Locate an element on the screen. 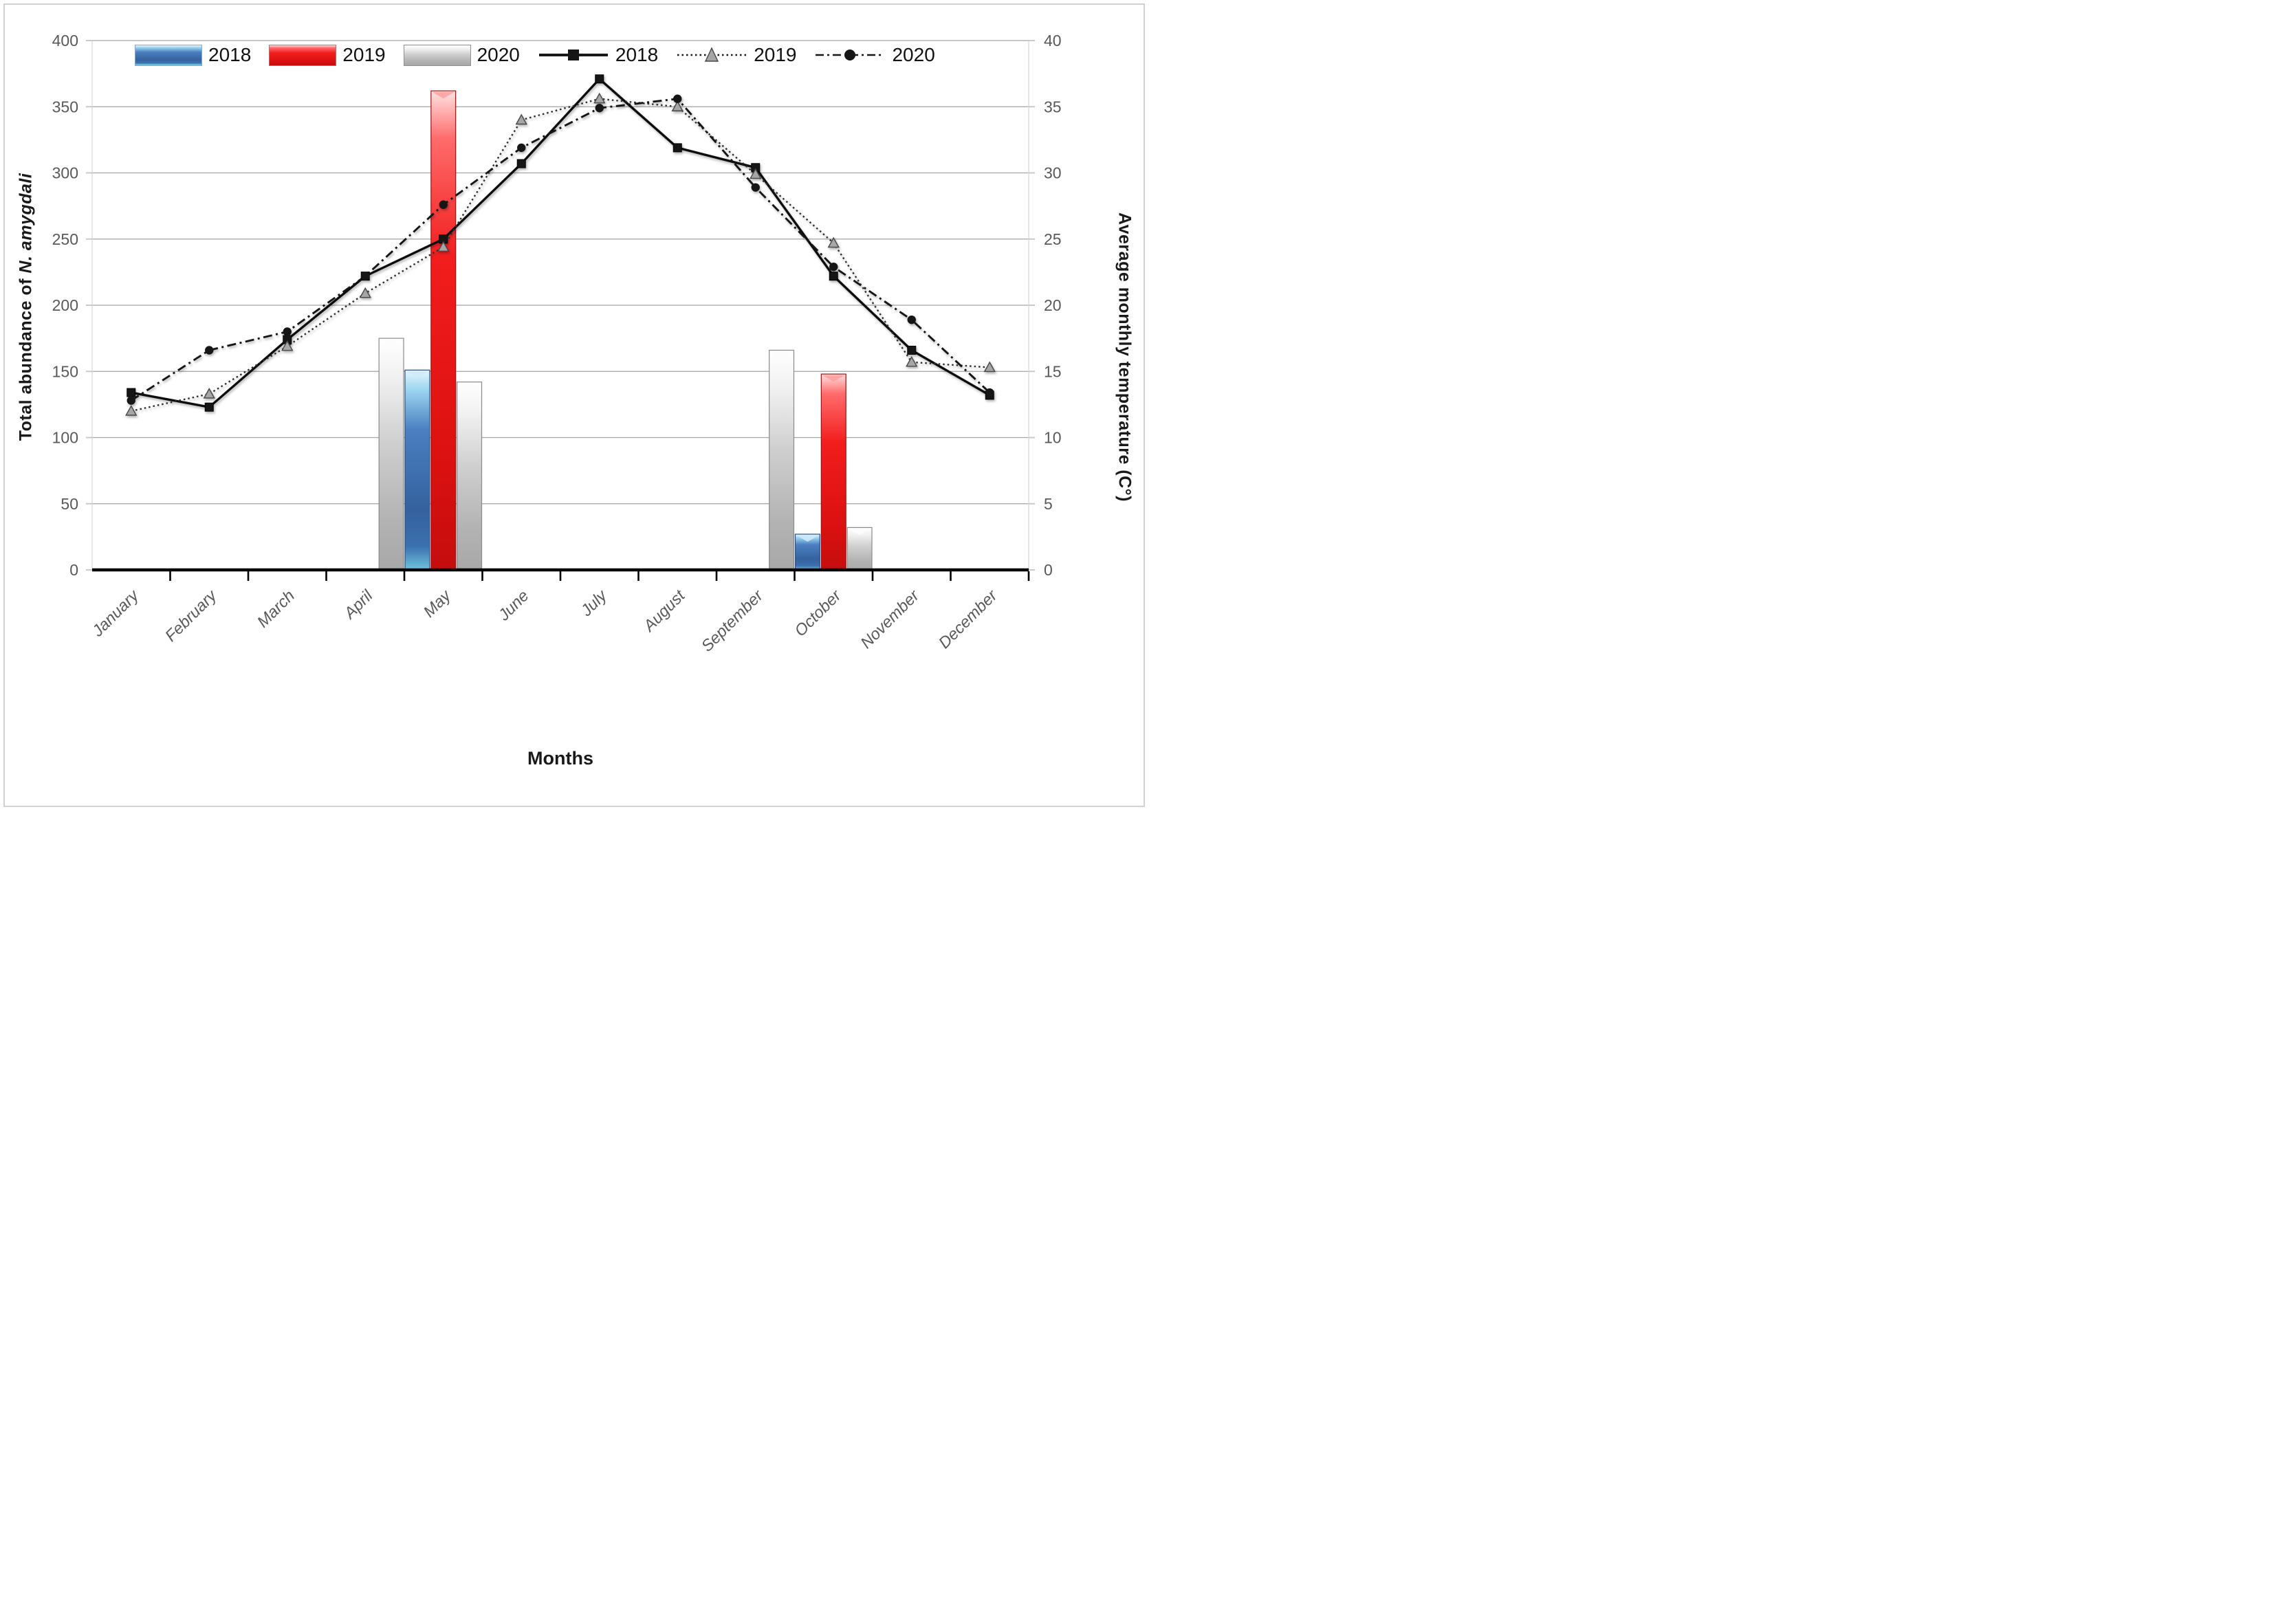 This screenshot has width=2296, height=1621. legend-bar-swatch-2020 is located at coordinates (437, 55).